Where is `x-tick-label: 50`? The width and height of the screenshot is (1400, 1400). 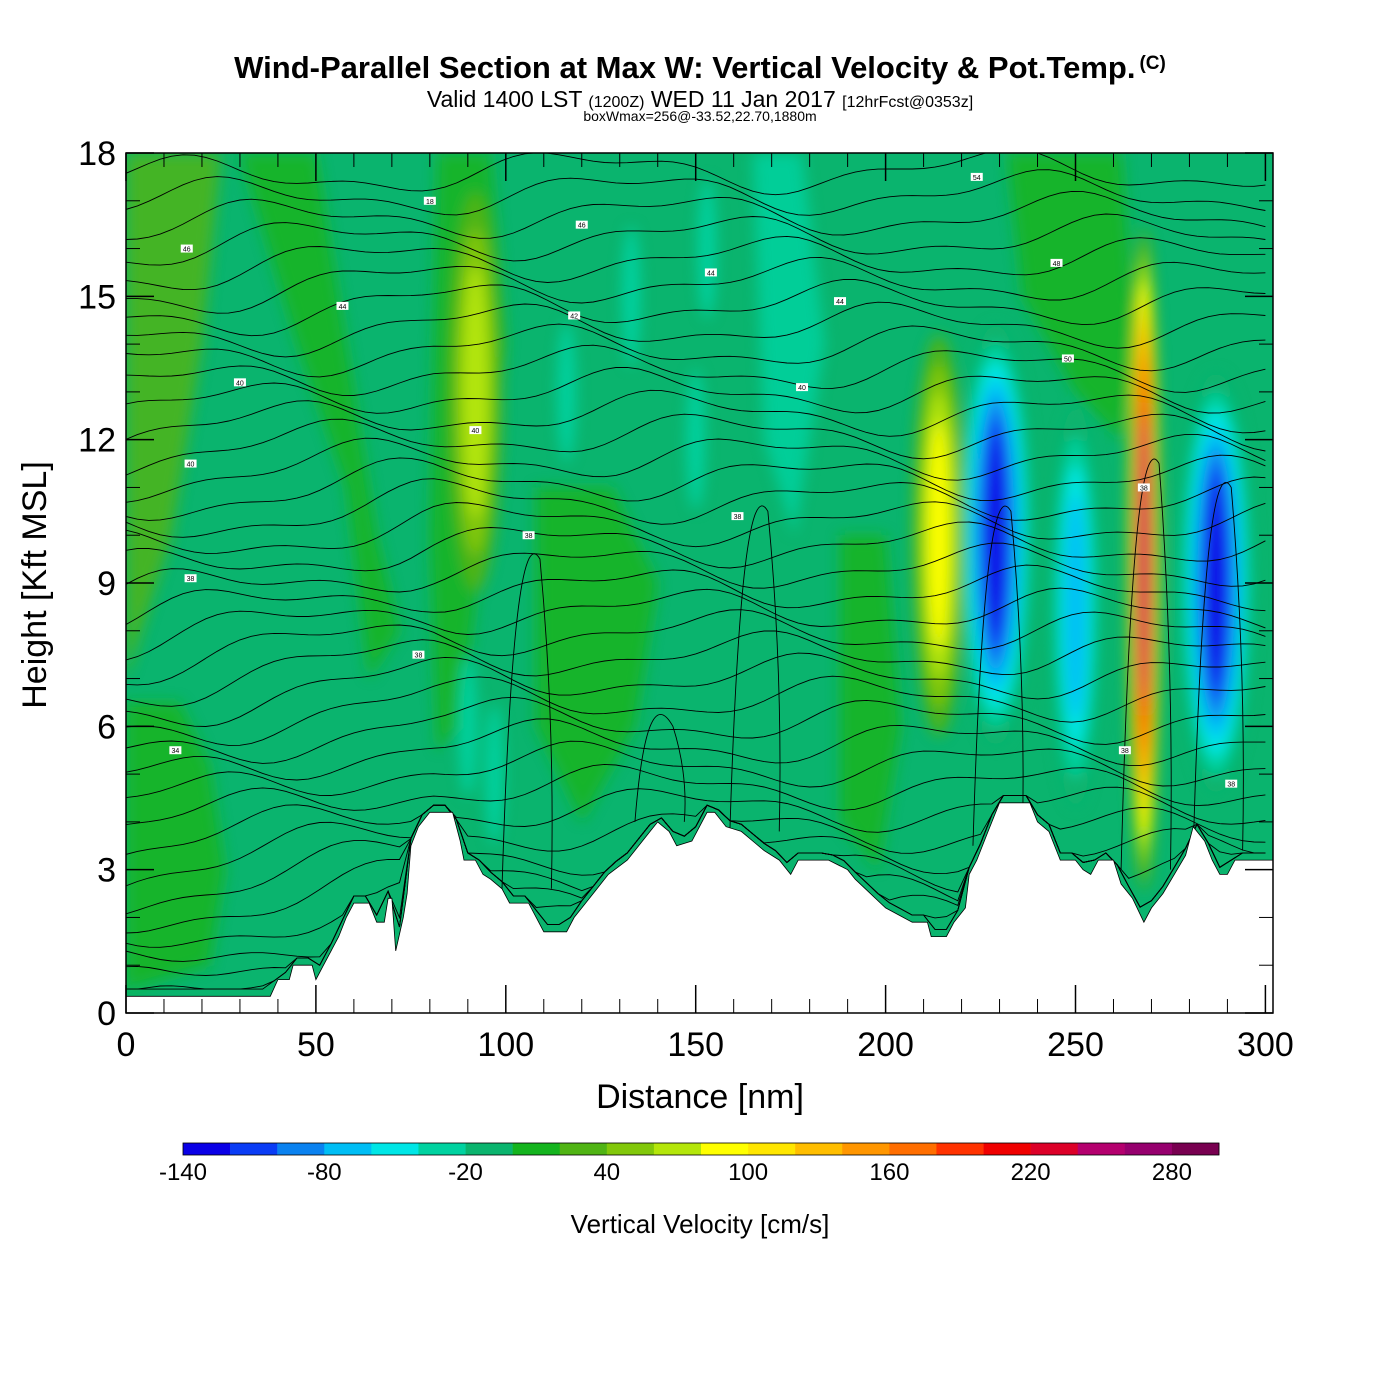
x-tick-label: 50 is located at coordinates (316, 1045).